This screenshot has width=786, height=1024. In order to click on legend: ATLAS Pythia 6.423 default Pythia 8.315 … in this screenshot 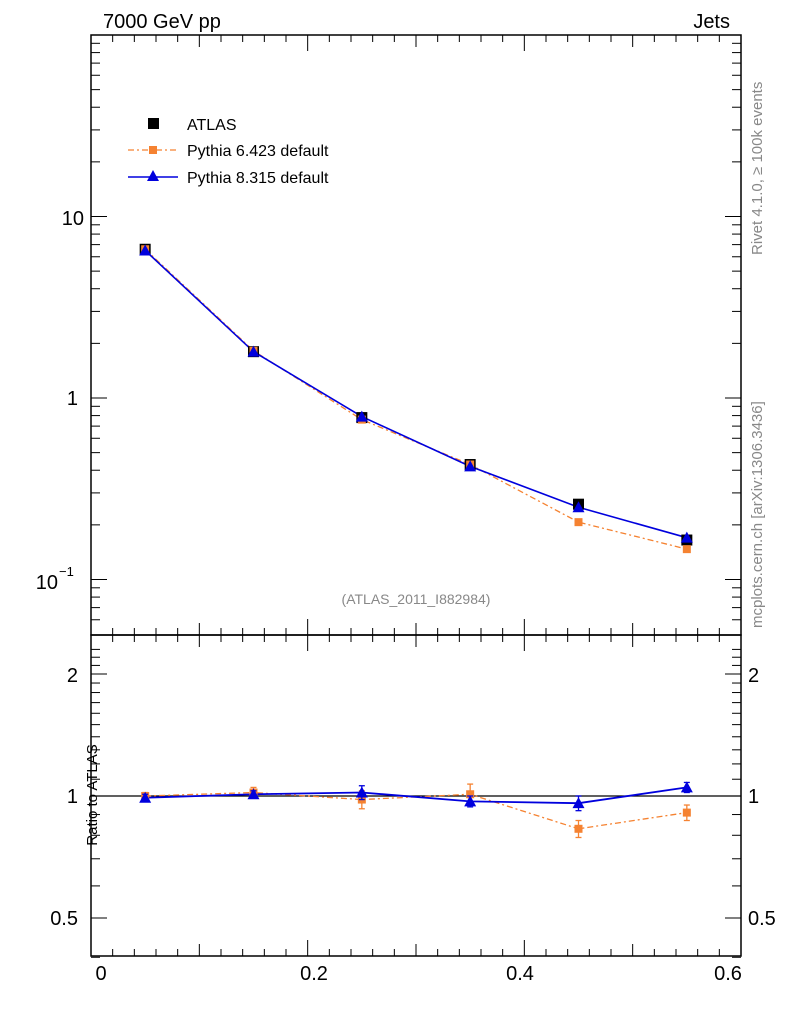, I will do `click(228, 152)`.